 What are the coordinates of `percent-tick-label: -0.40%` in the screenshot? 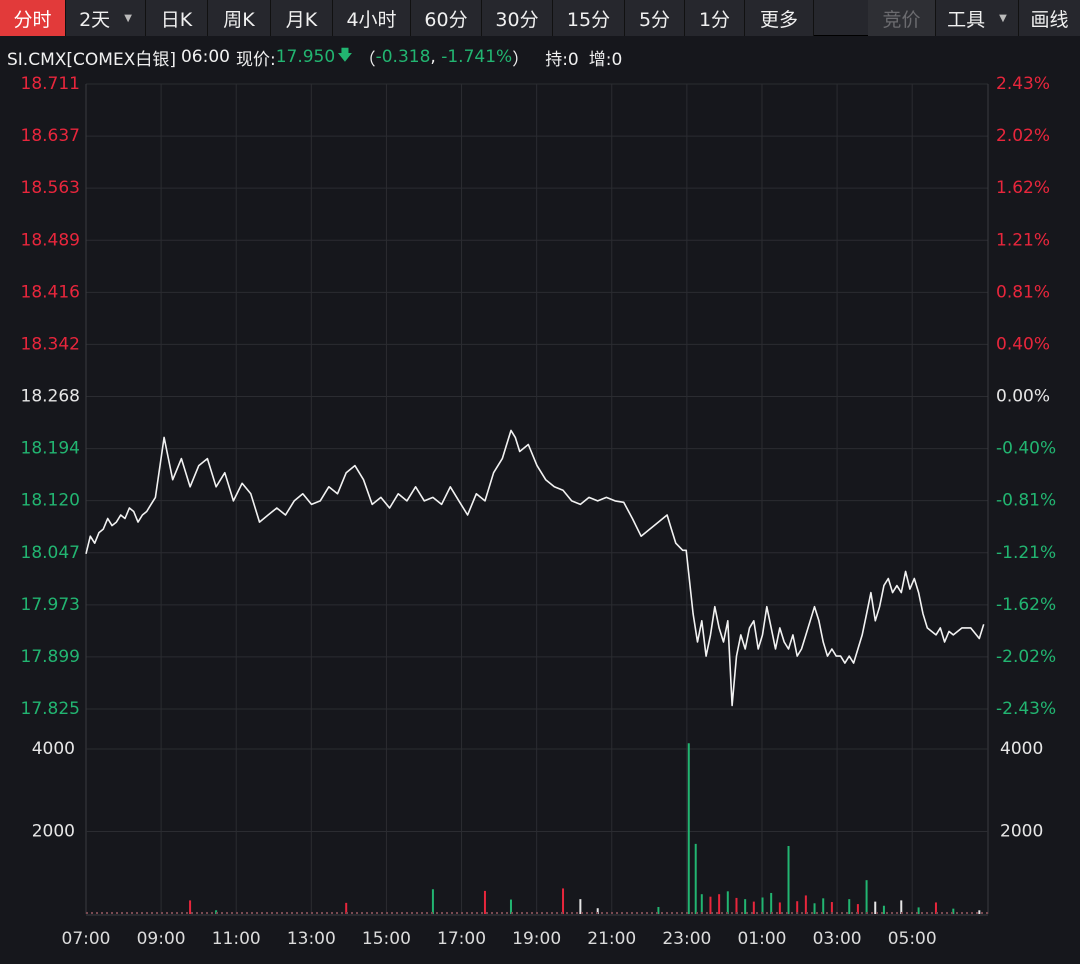 It's located at (1026, 449).